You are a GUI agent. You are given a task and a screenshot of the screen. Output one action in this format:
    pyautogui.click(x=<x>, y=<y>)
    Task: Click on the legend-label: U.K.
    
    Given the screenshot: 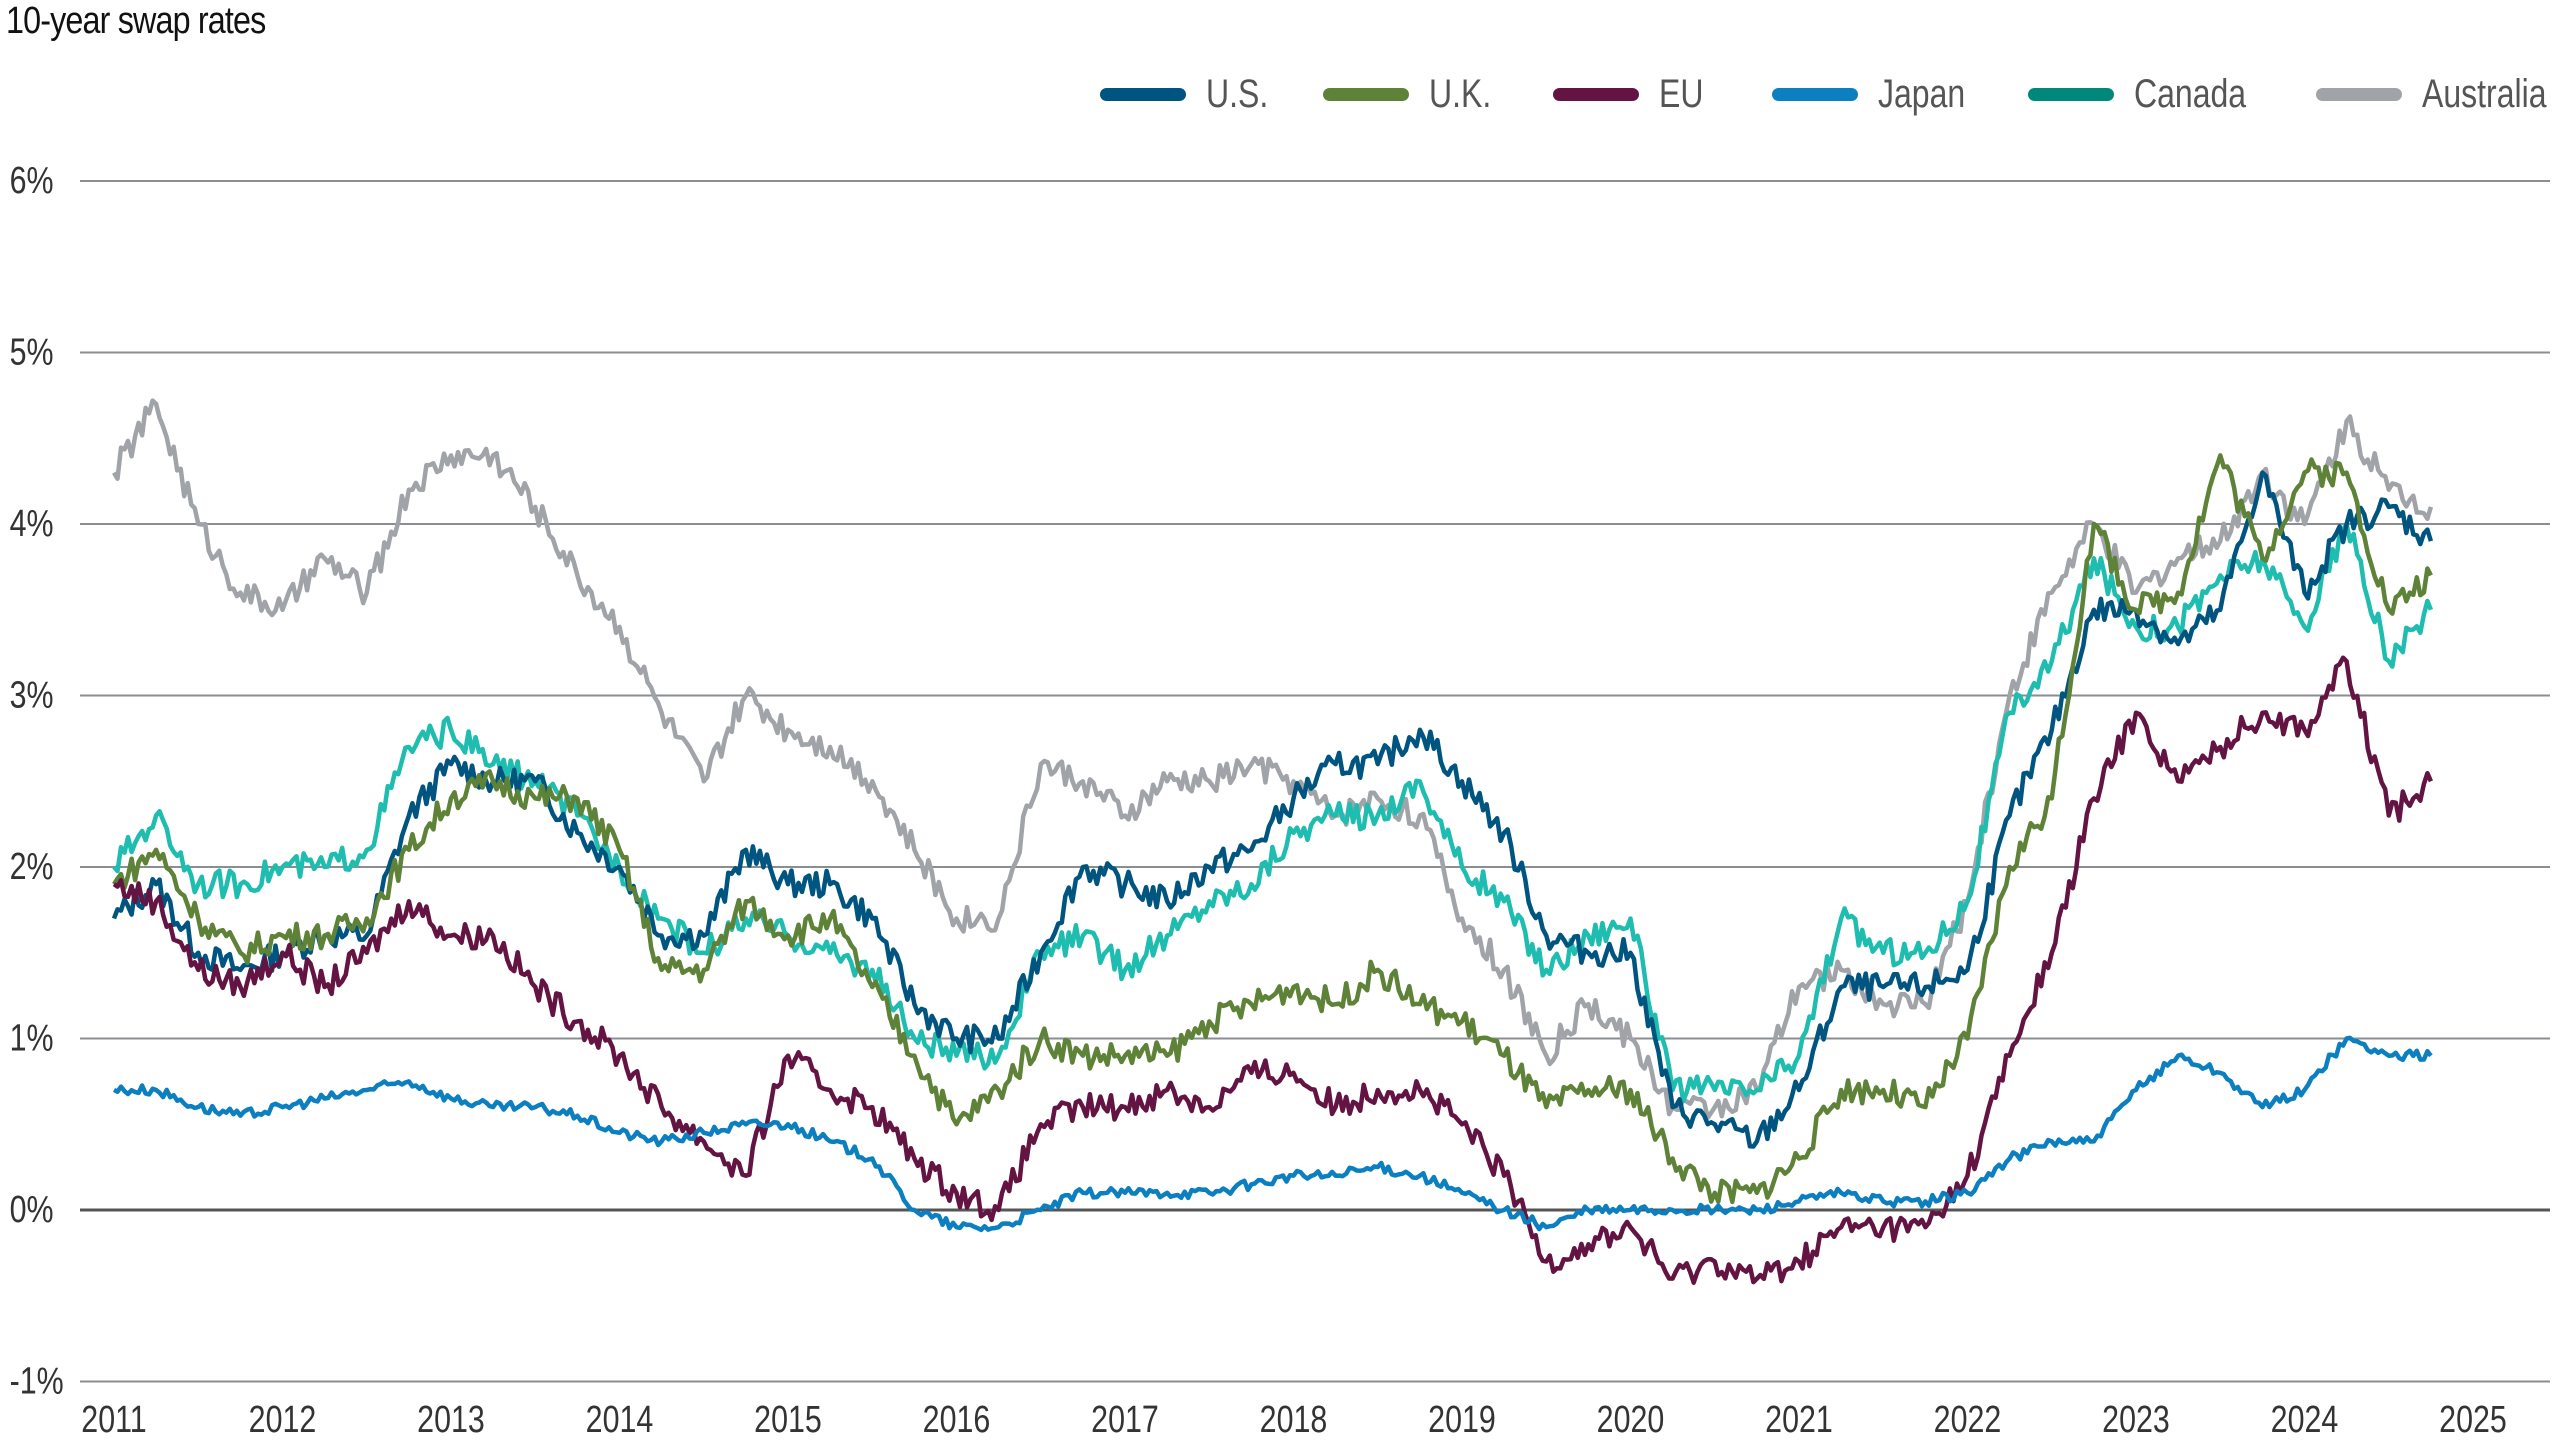 What is the action you would take?
    pyautogui.click(x=1460, y=94)
    